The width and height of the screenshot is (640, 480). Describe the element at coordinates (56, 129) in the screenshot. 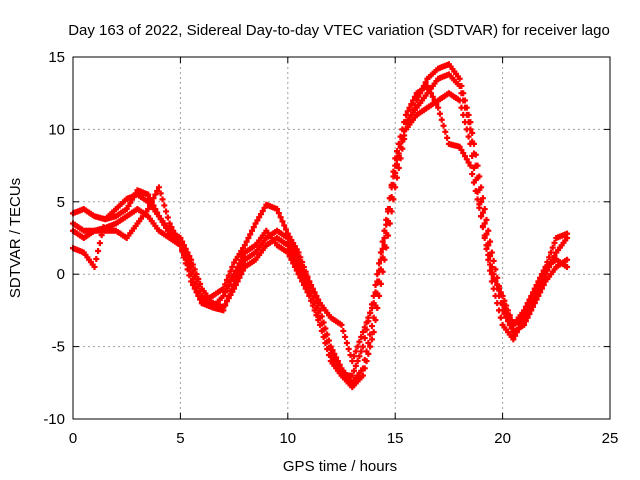

I see `y-tick-label: 10` at that location.